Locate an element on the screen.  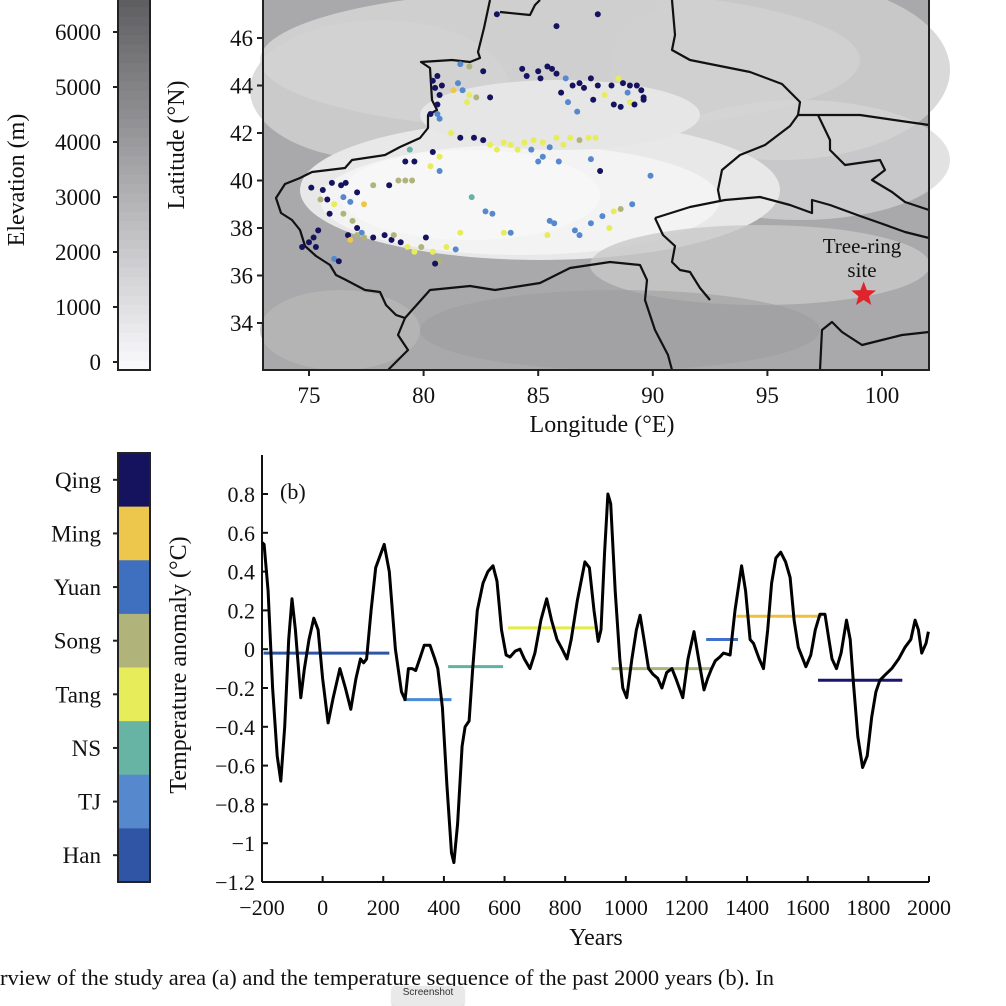
x-tick-label: 2000 is located at coordinates (929, 907).